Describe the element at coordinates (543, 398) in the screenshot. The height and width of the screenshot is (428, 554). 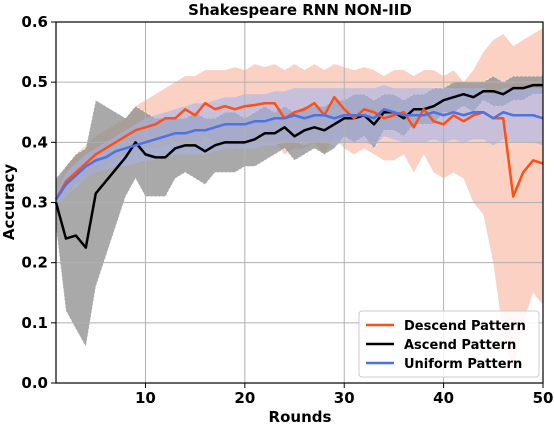
I see `x-tick-label: 50` at that location.